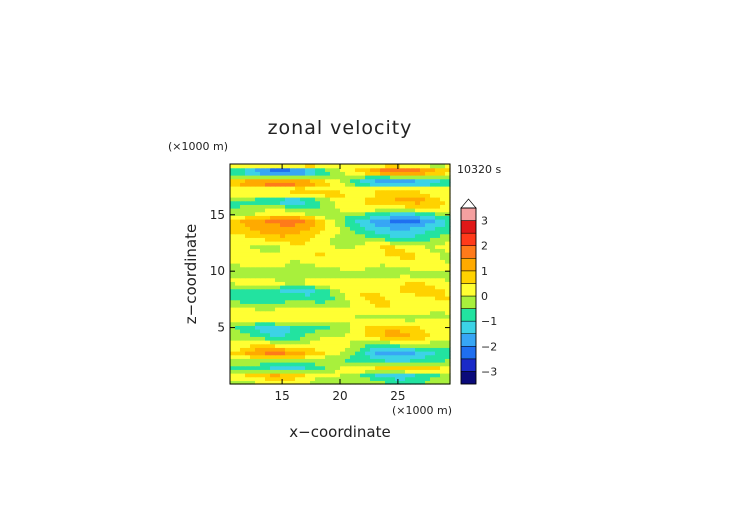 The width and height of the screenshot is (752, 532). What do you see at coordinates (468, 327) in the screenshot?
I see `colorbar-segment` at bounding box center [468, 327].